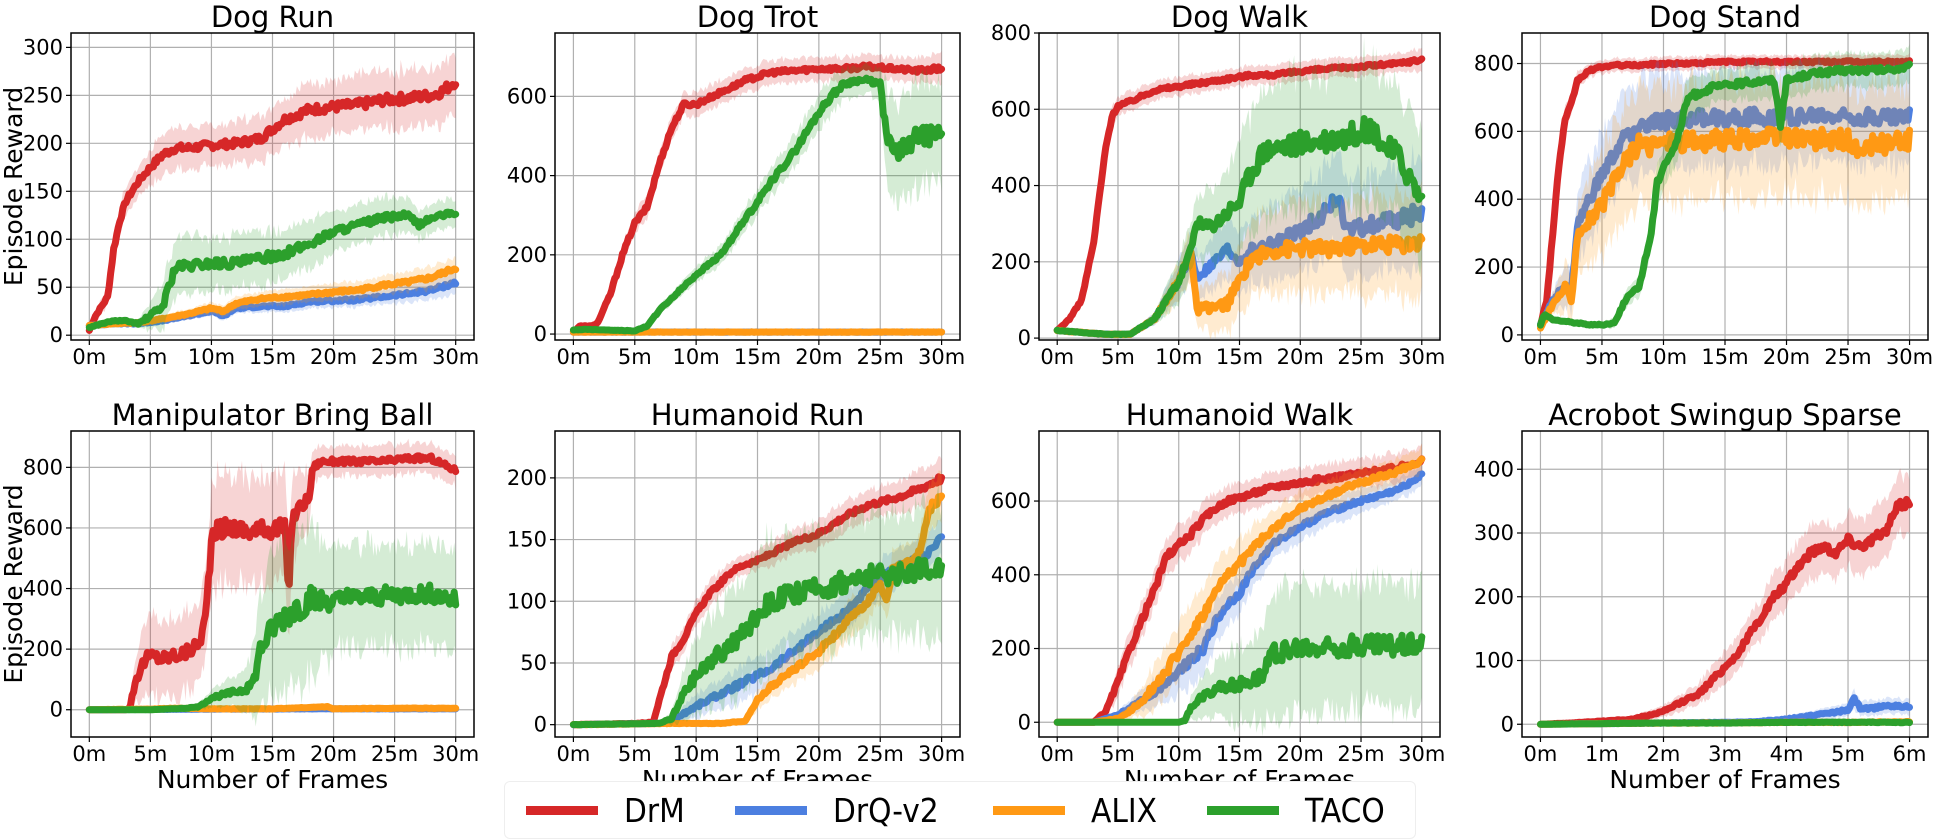 This screenshot has width=1933, height=839. What do you see at coordinates (527, 601) in the screenshot?
I see `y-tick-label: 100` at bounding box center [527, 601].